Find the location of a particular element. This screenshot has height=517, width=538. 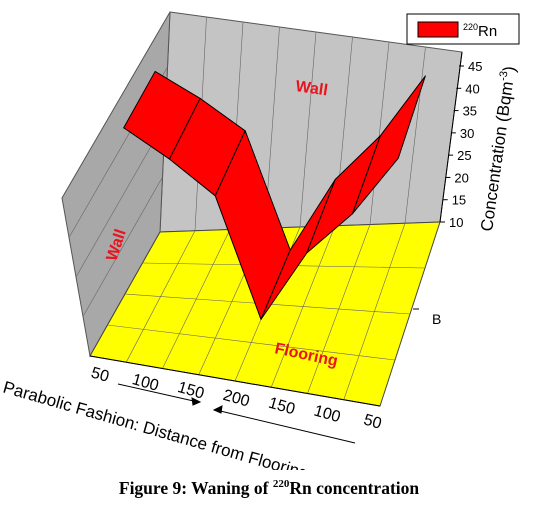

z-tick-20: 20 is located at coordinates (457, 177).